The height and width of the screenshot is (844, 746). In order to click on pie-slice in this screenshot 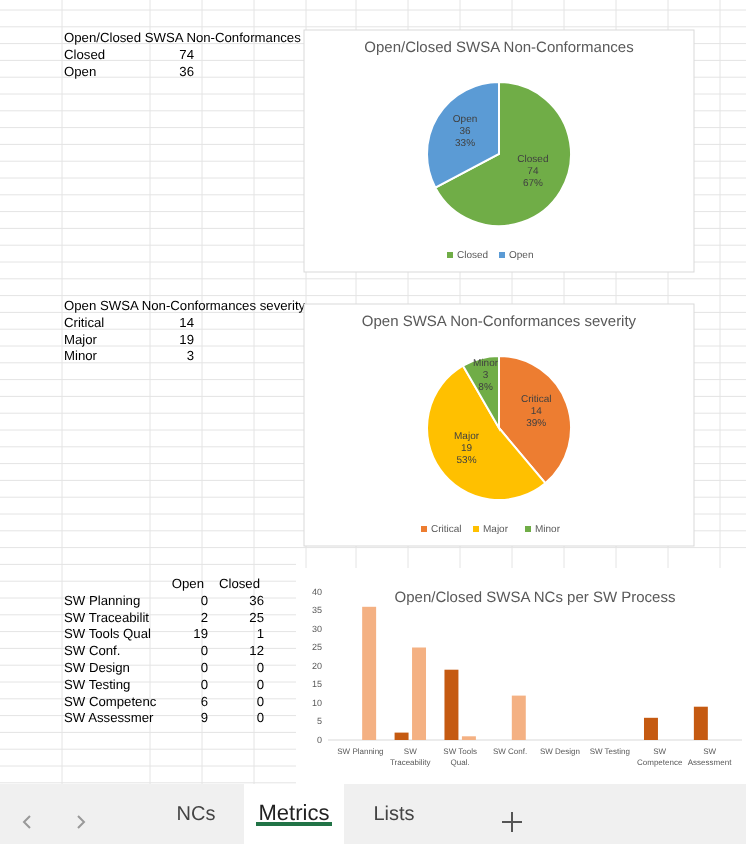, I will do `click(503, 154)`.